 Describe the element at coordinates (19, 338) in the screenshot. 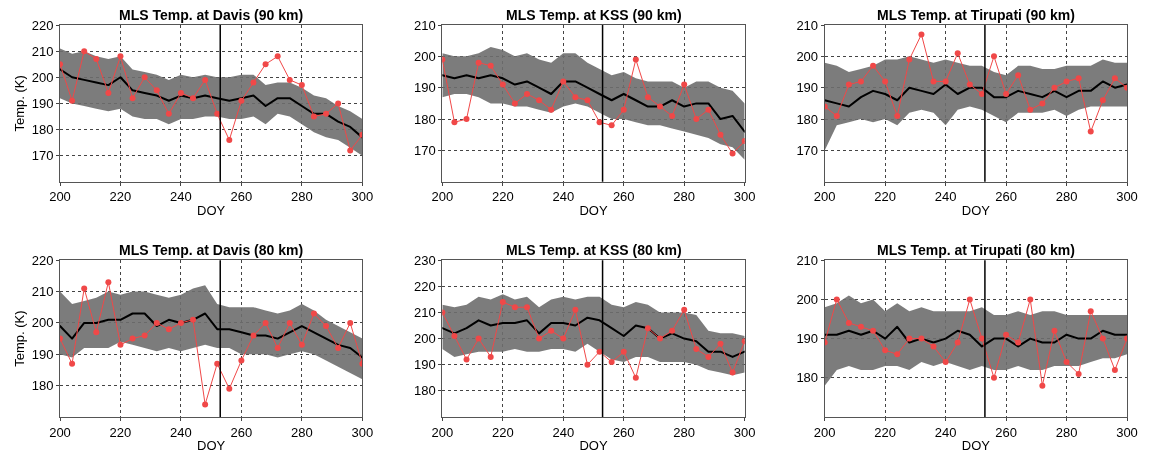

I see `y-axis-title: Temp. (K)` at that location.